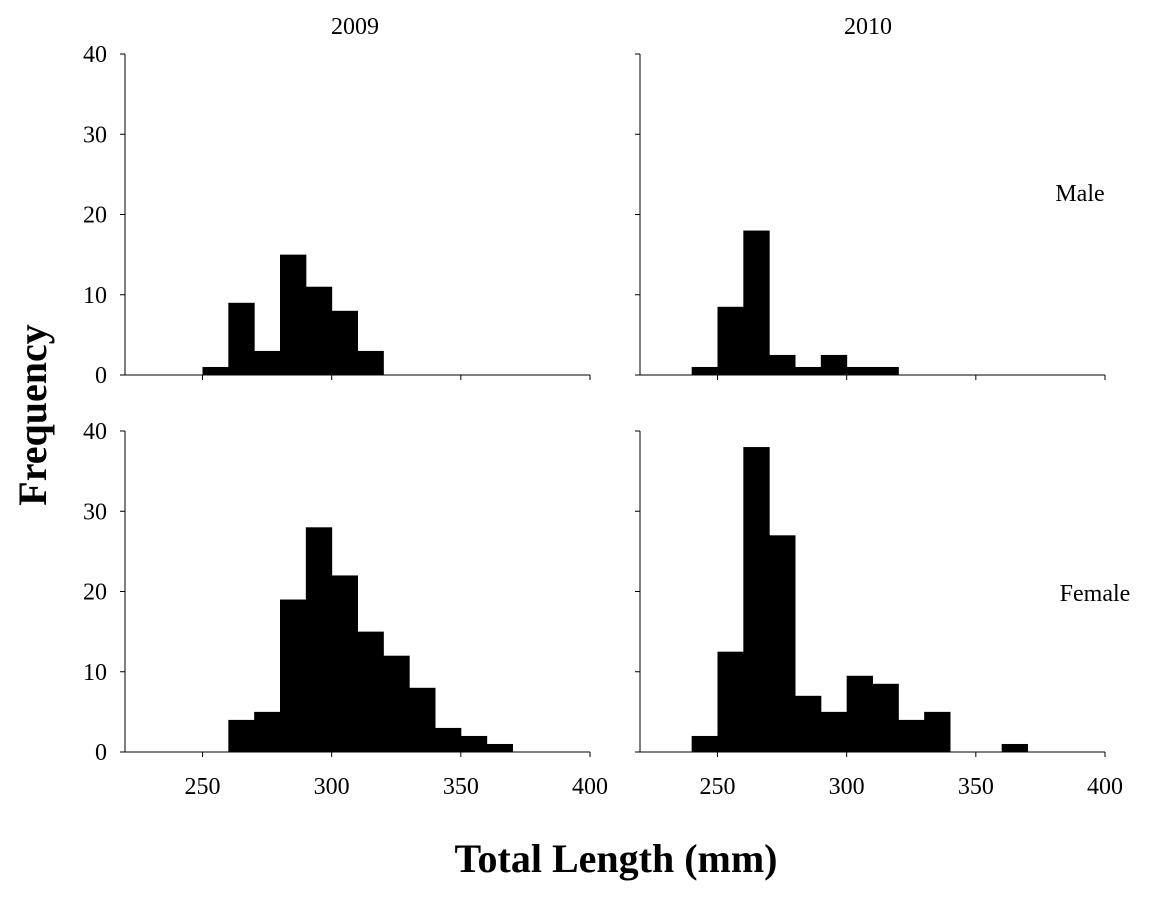 Image resolution: width=1152 pixels, height=909 pixels. I want to click on column-title-2009: 2009, so click(355, 27).